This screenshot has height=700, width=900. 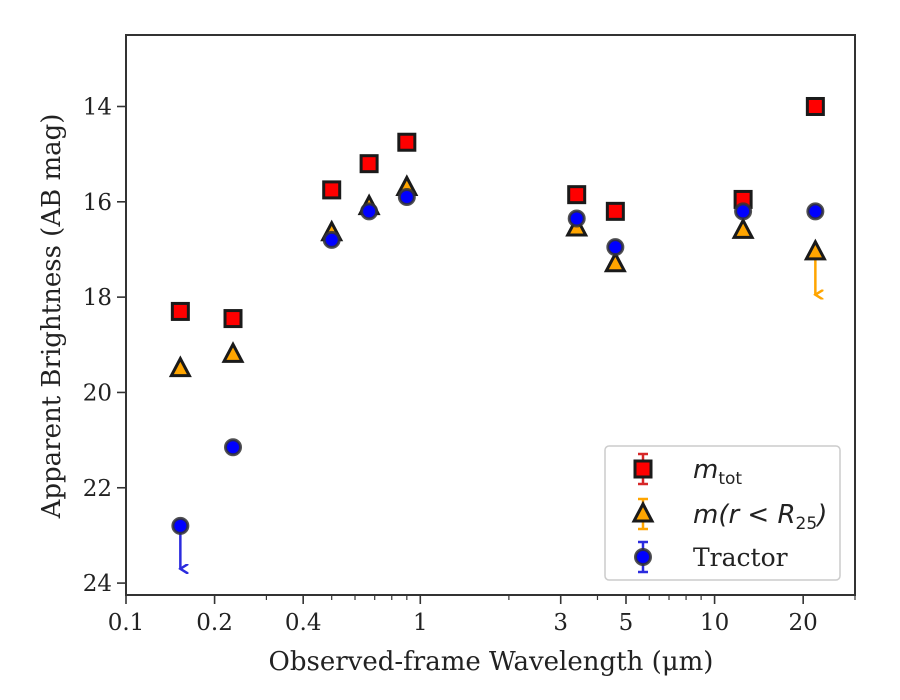 I want to click on legend-triangle-marker, so click(x=643, y=511).